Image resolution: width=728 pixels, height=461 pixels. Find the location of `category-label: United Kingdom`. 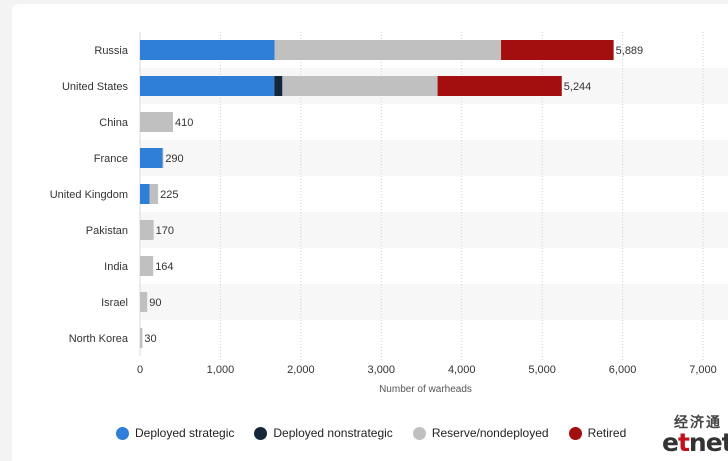

category-label: United Kingdom is located at coordinates (89, 195).